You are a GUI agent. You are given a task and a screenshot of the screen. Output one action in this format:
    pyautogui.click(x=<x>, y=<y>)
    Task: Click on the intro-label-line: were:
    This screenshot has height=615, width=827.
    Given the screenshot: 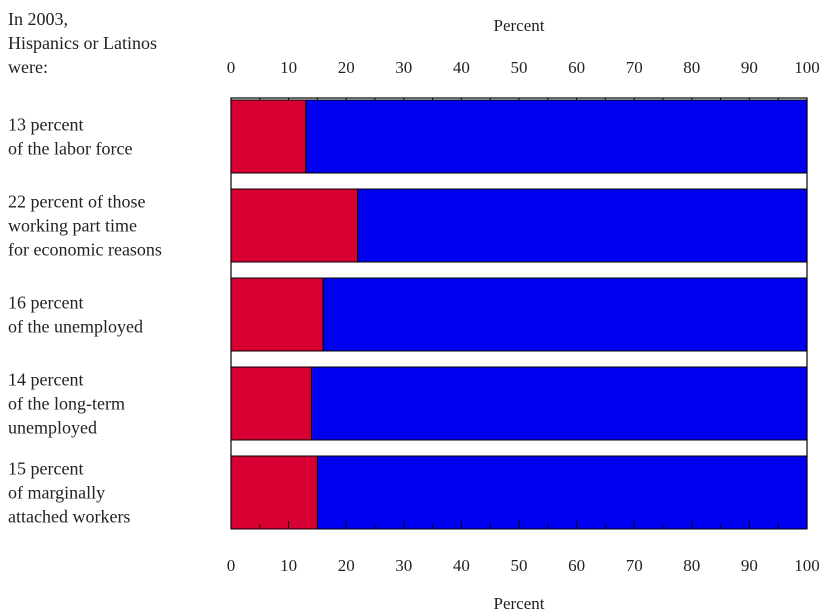 What is the action you would take?
    pyautogui.click(x=28, y=67)
    